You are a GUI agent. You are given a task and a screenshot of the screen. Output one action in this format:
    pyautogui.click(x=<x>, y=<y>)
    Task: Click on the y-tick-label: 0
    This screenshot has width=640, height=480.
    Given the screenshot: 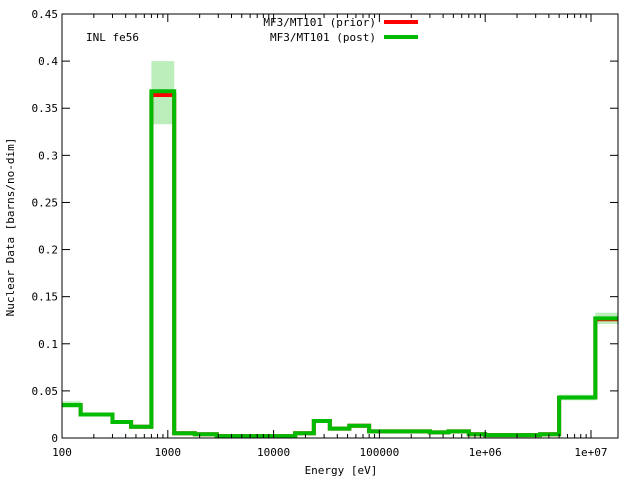 What is the action you would take?
    pyautogui.click(x=54, y=438)
    